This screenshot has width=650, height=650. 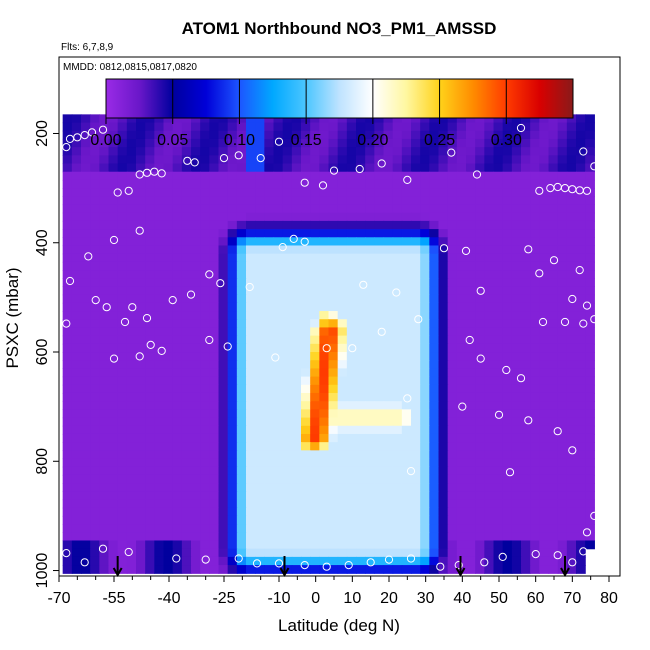 What do you see at coordinates (389, 598) in the screenshot?
I see `x-tick-label: 20` at bounding box center [389, 598].